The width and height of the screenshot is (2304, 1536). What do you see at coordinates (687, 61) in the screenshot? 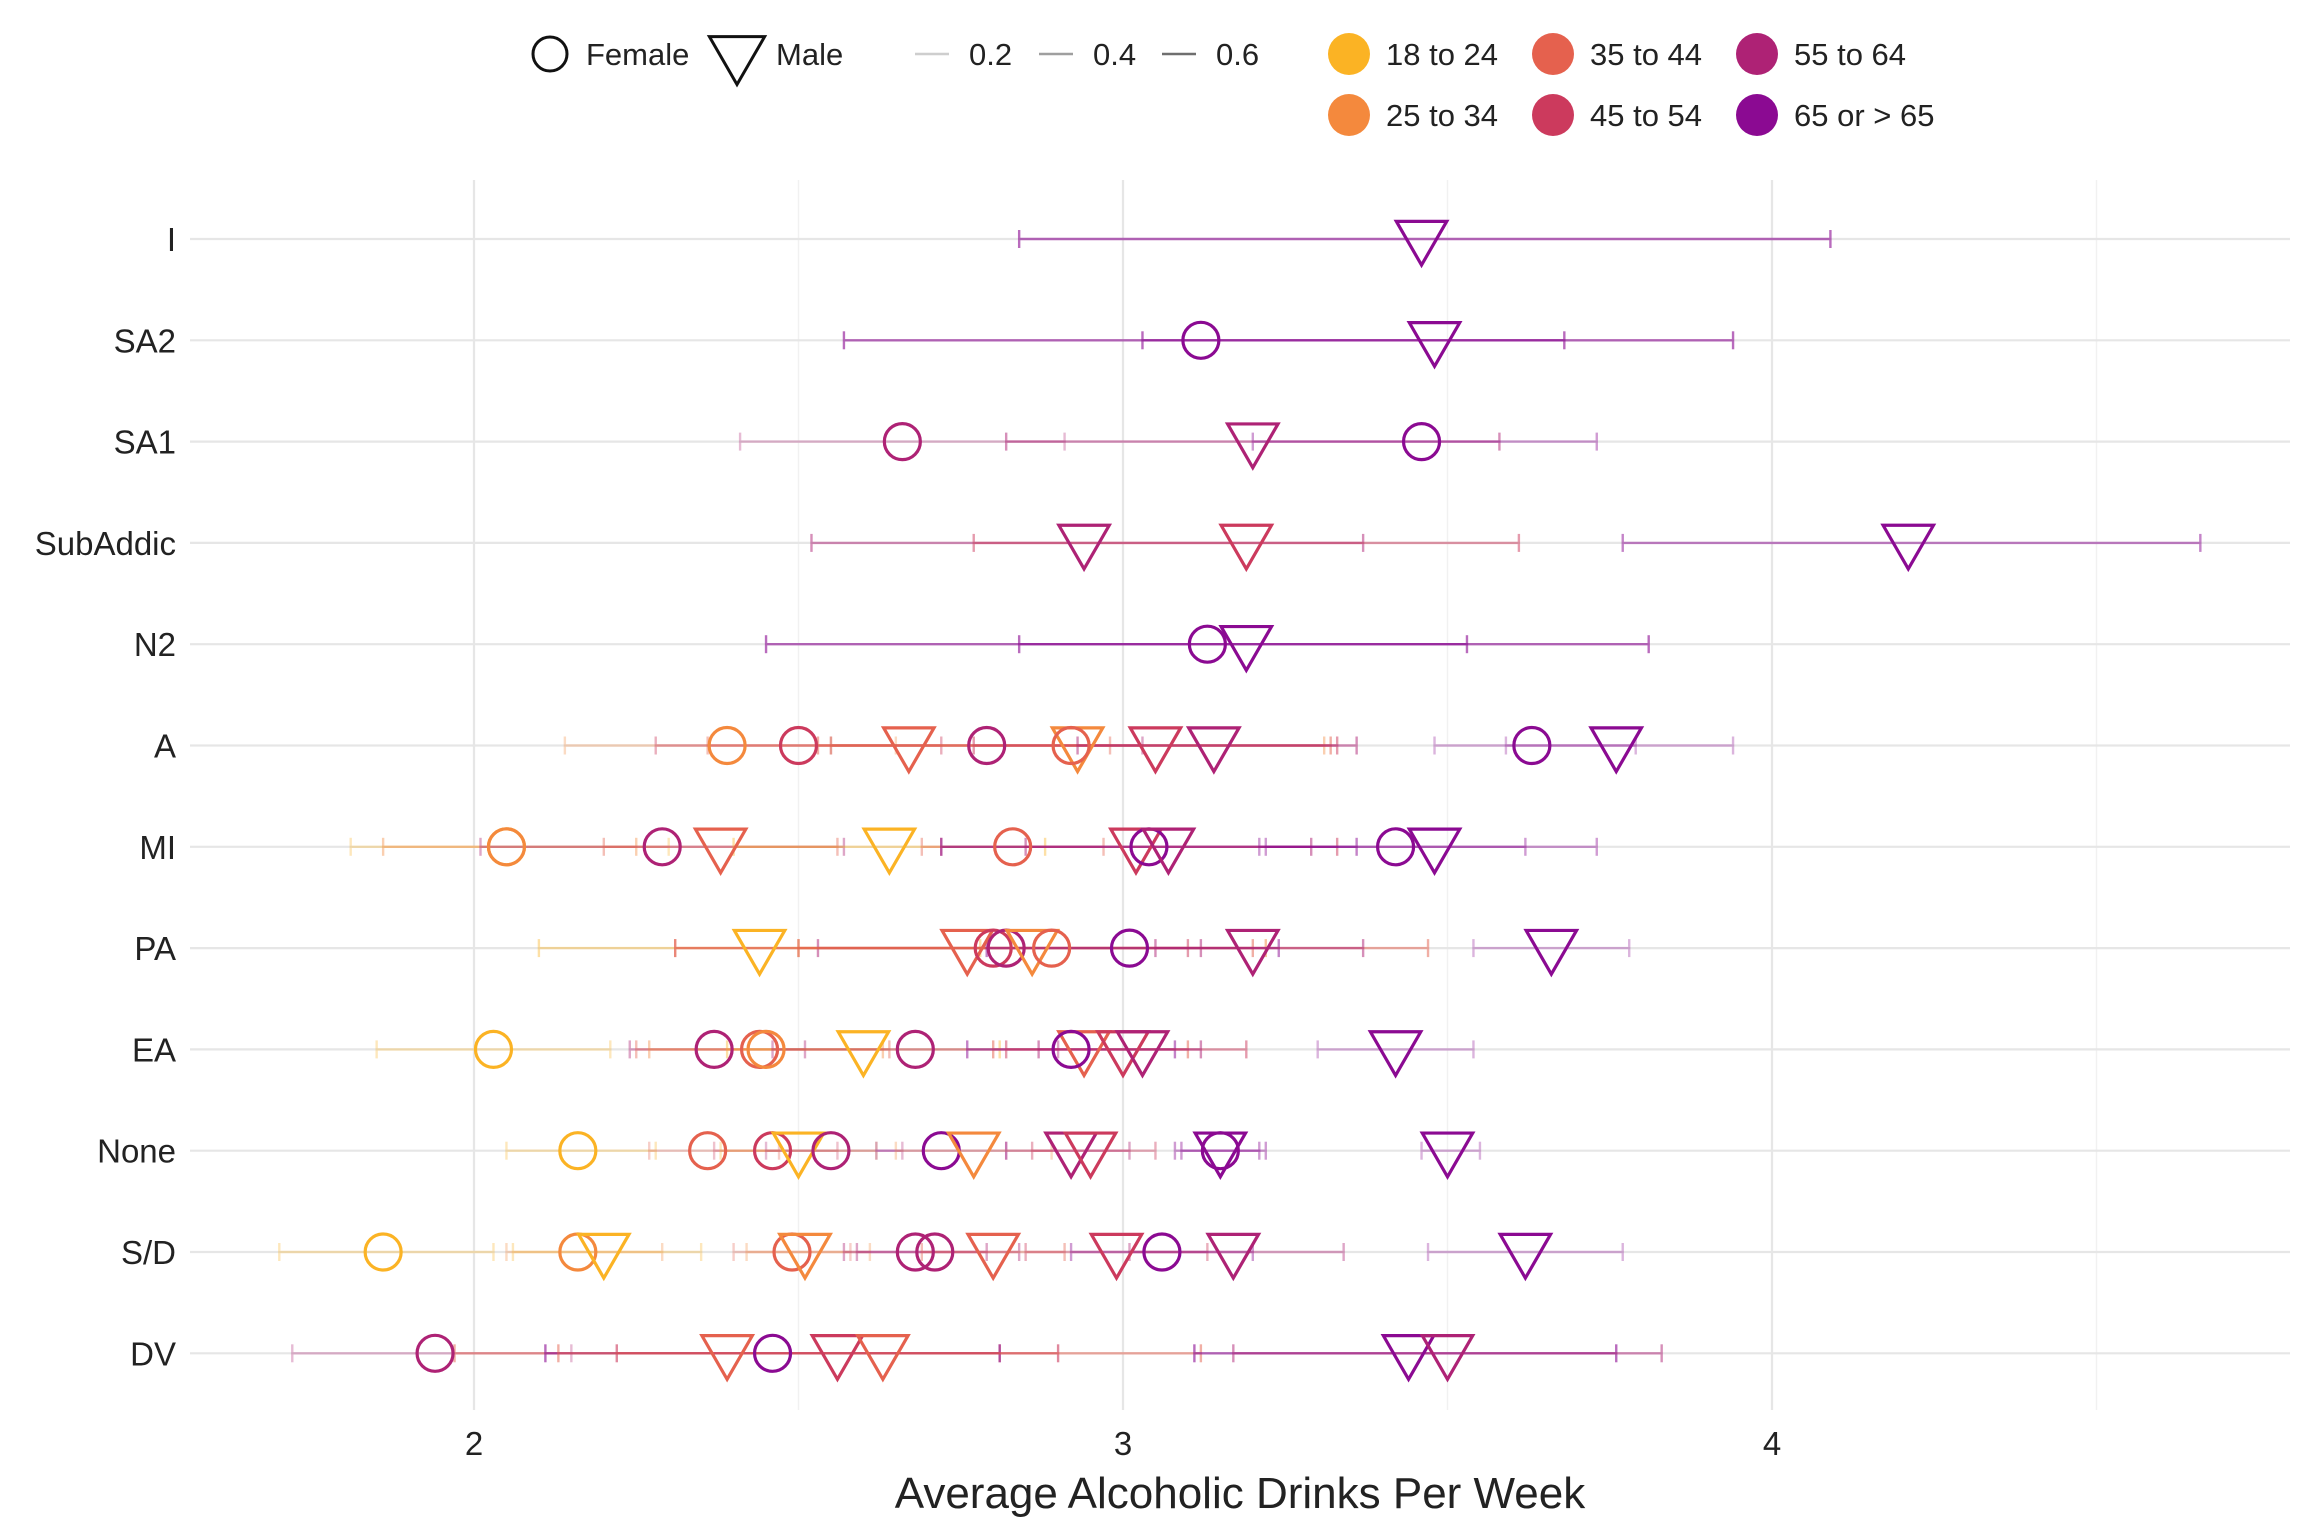
I see `legend-shape-group: Female Male` at bounding box center [687, 61].